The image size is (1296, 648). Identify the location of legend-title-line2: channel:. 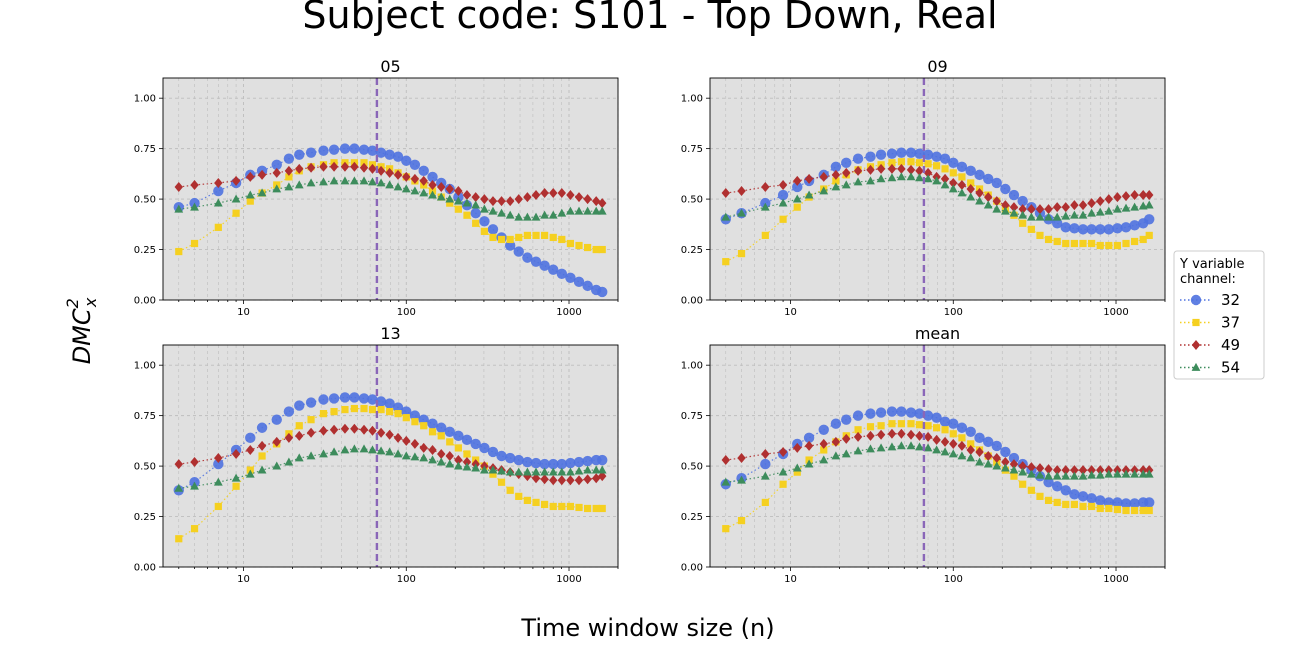
(1208, 279).